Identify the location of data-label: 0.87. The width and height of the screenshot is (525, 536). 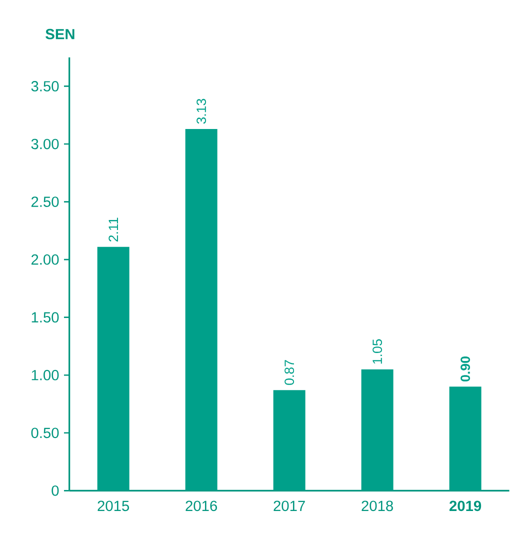
(289, 372).